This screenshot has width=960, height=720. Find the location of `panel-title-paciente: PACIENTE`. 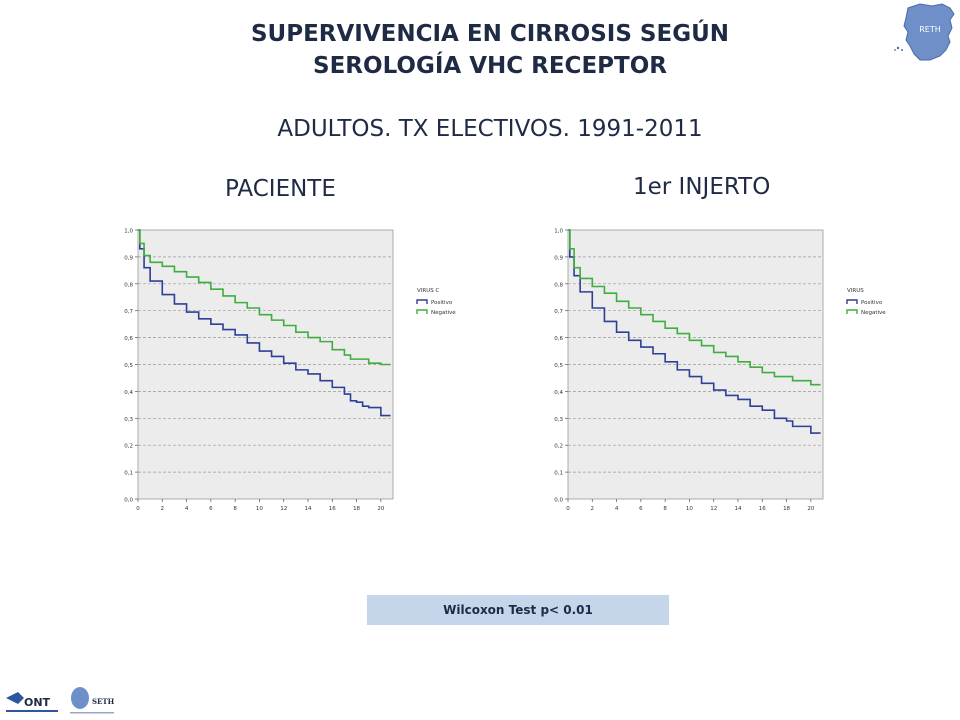

panel-title-paciente: PACIENTE is located at coordinates (280, 189).